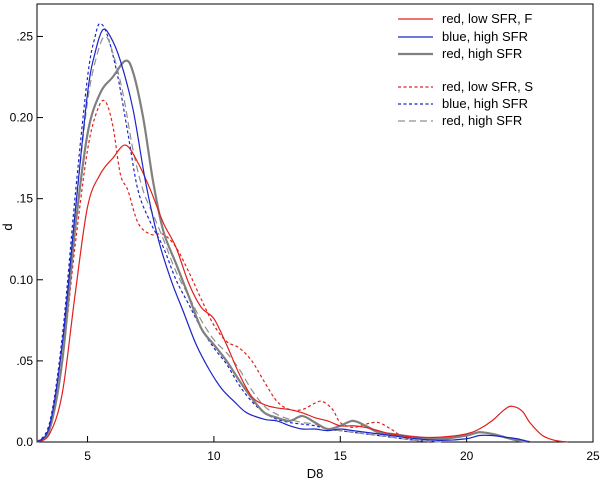 This screenshot has height=483, width=600. Describe the element at coordinates (24, 36) in the screenshot. I see `y-tick-label: .25` at that location.